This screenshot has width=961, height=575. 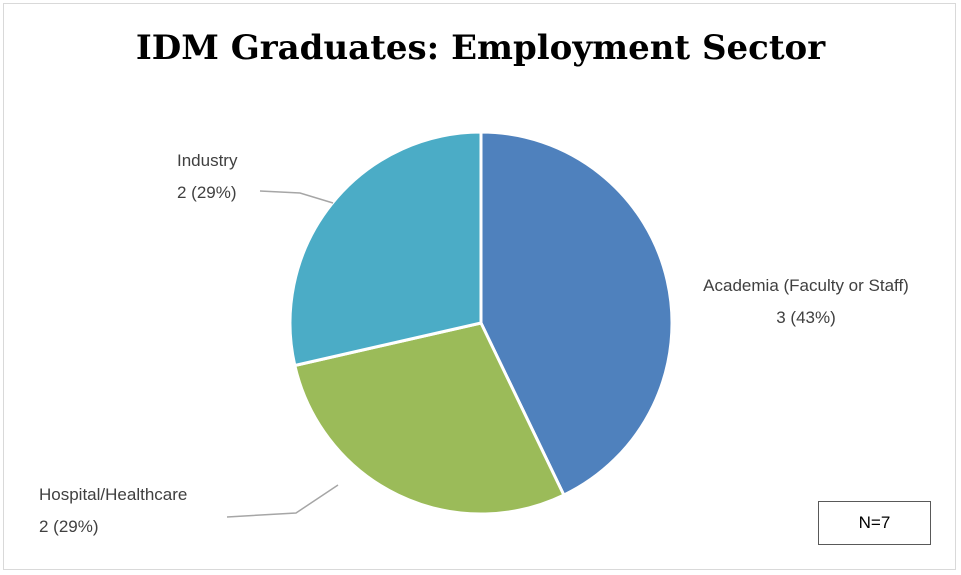 I want to click on chart-title: IDM Graduates: Employment Sector, so click(x=480, y=48).